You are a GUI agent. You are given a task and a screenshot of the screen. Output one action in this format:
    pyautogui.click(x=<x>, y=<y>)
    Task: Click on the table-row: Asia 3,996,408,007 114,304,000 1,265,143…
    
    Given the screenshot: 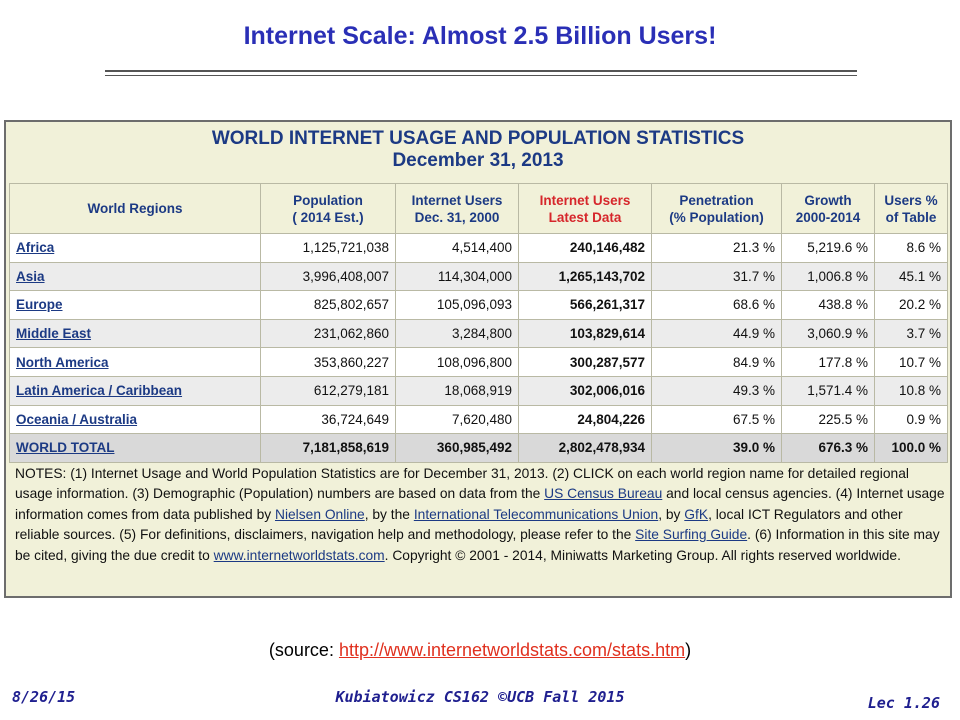 What is the action you would take?
    pyautogui.click(x=478, y=276)
    